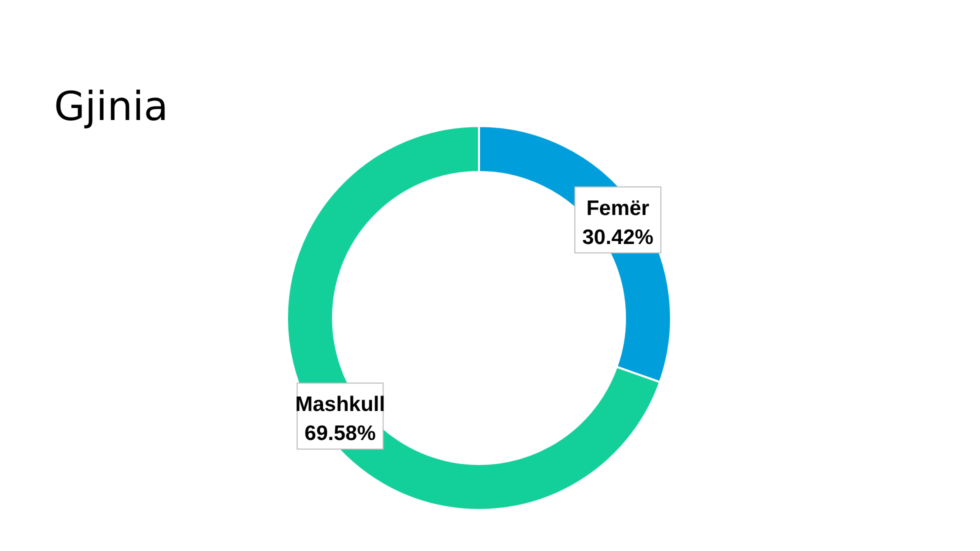 Image resolution: width=980 pixels, height=551 pixels. I want to click on slice-label: Femër, so click(618, 208).